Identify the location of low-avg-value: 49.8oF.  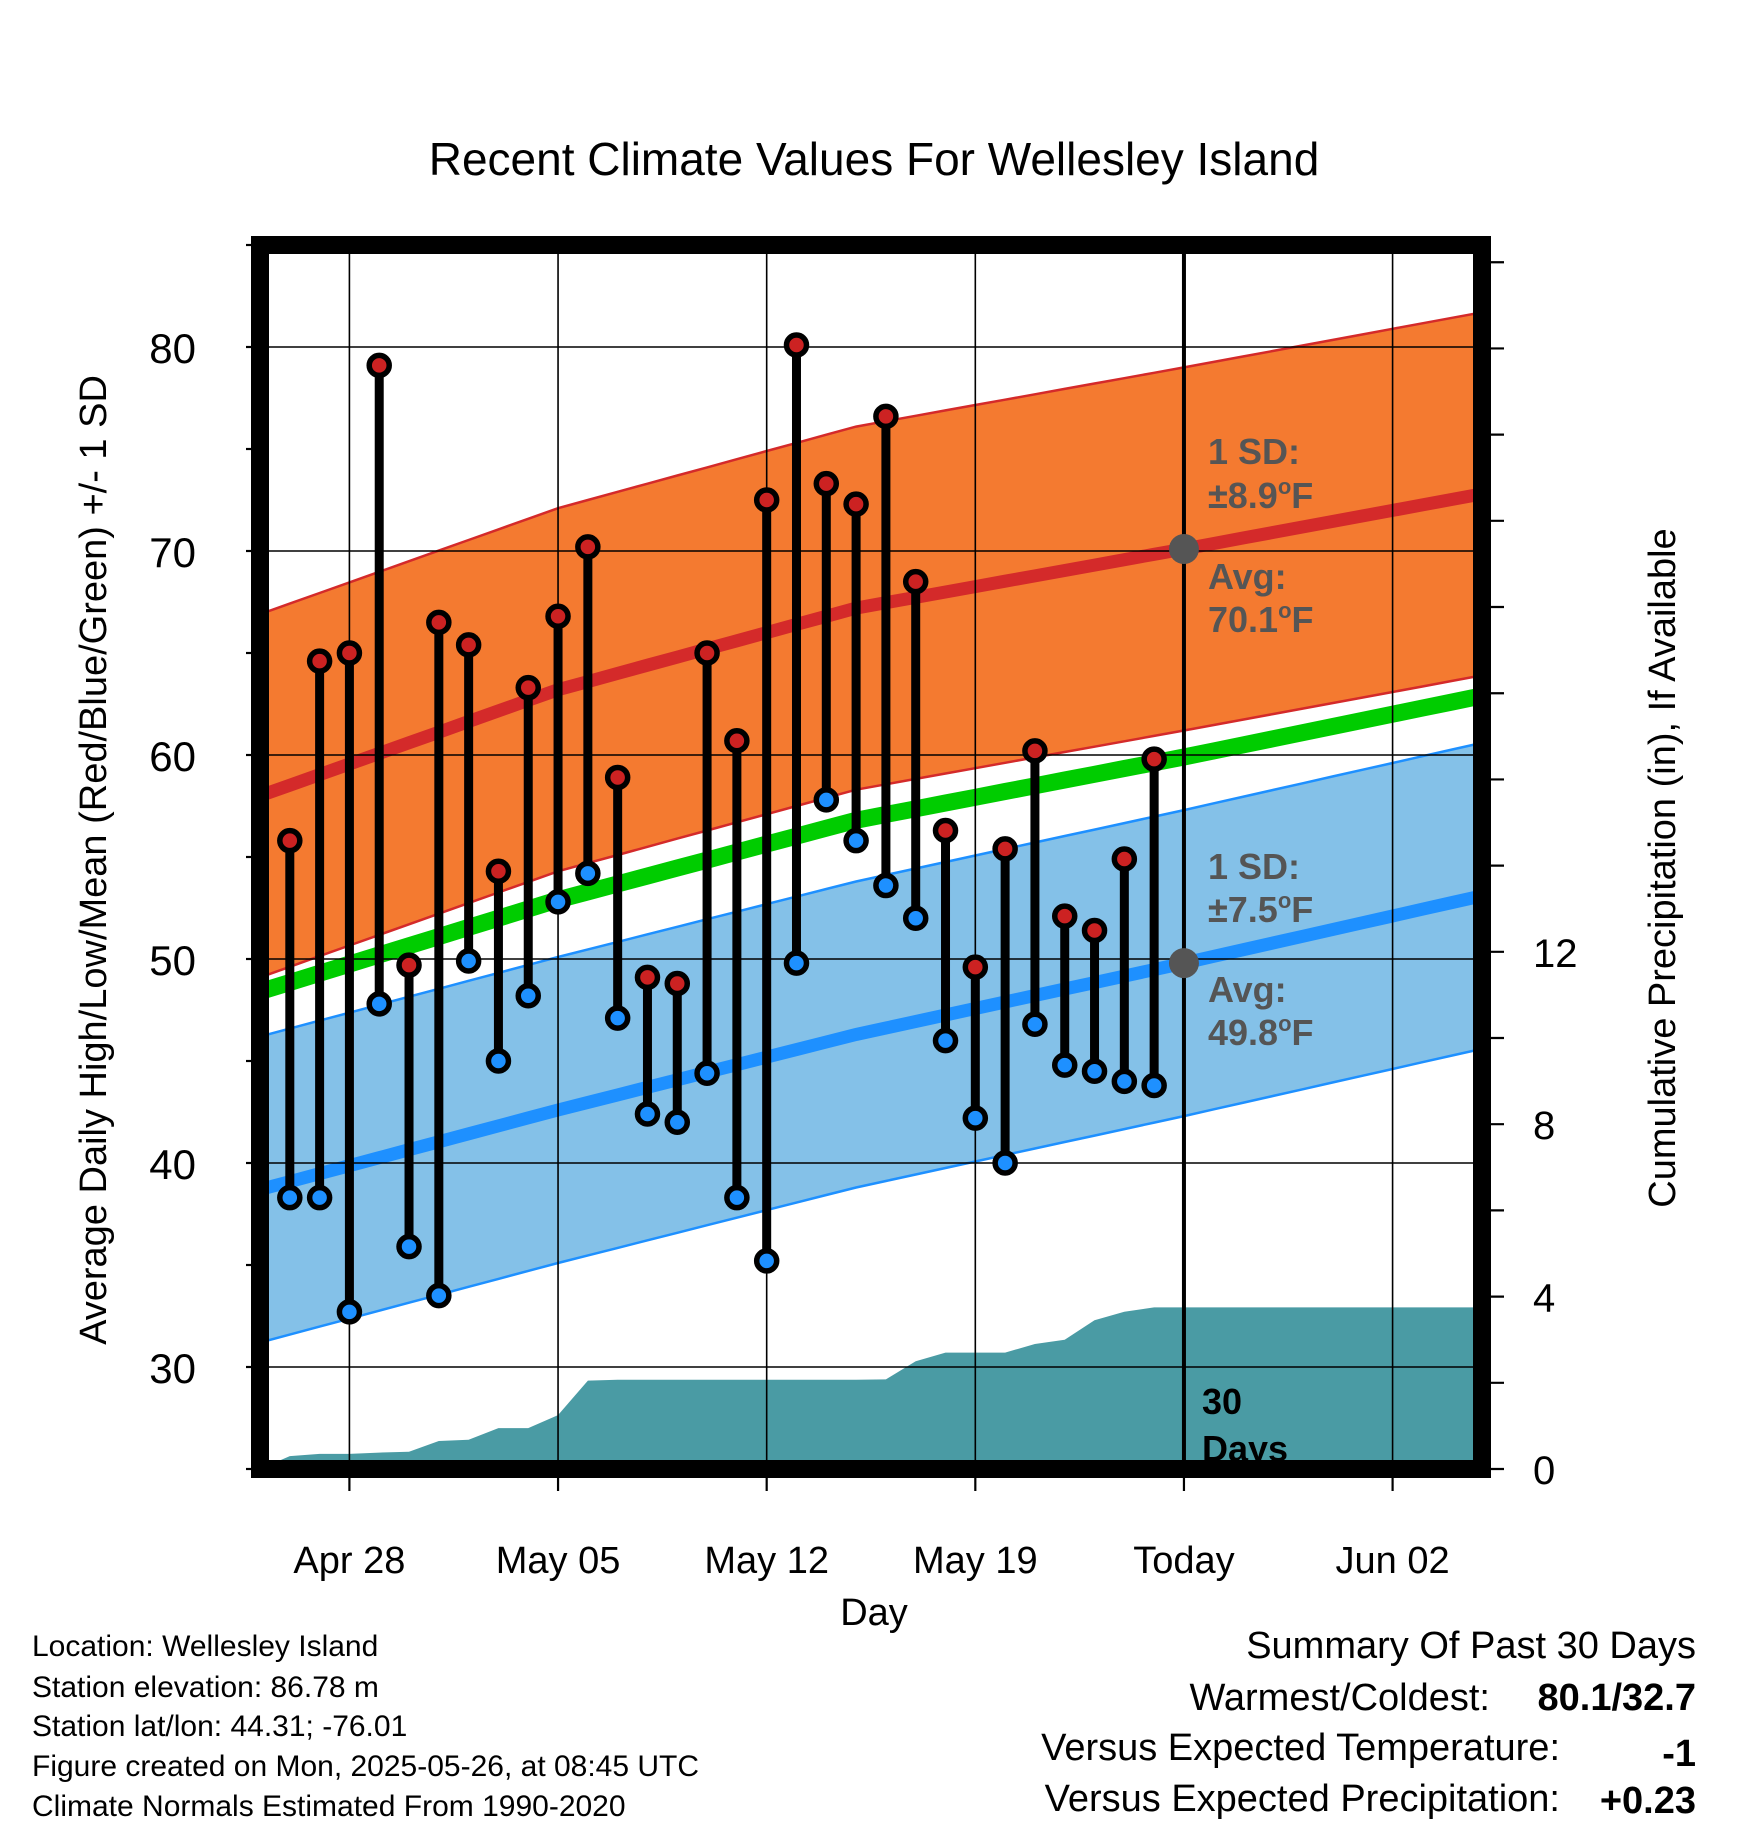
(1261, 1032).